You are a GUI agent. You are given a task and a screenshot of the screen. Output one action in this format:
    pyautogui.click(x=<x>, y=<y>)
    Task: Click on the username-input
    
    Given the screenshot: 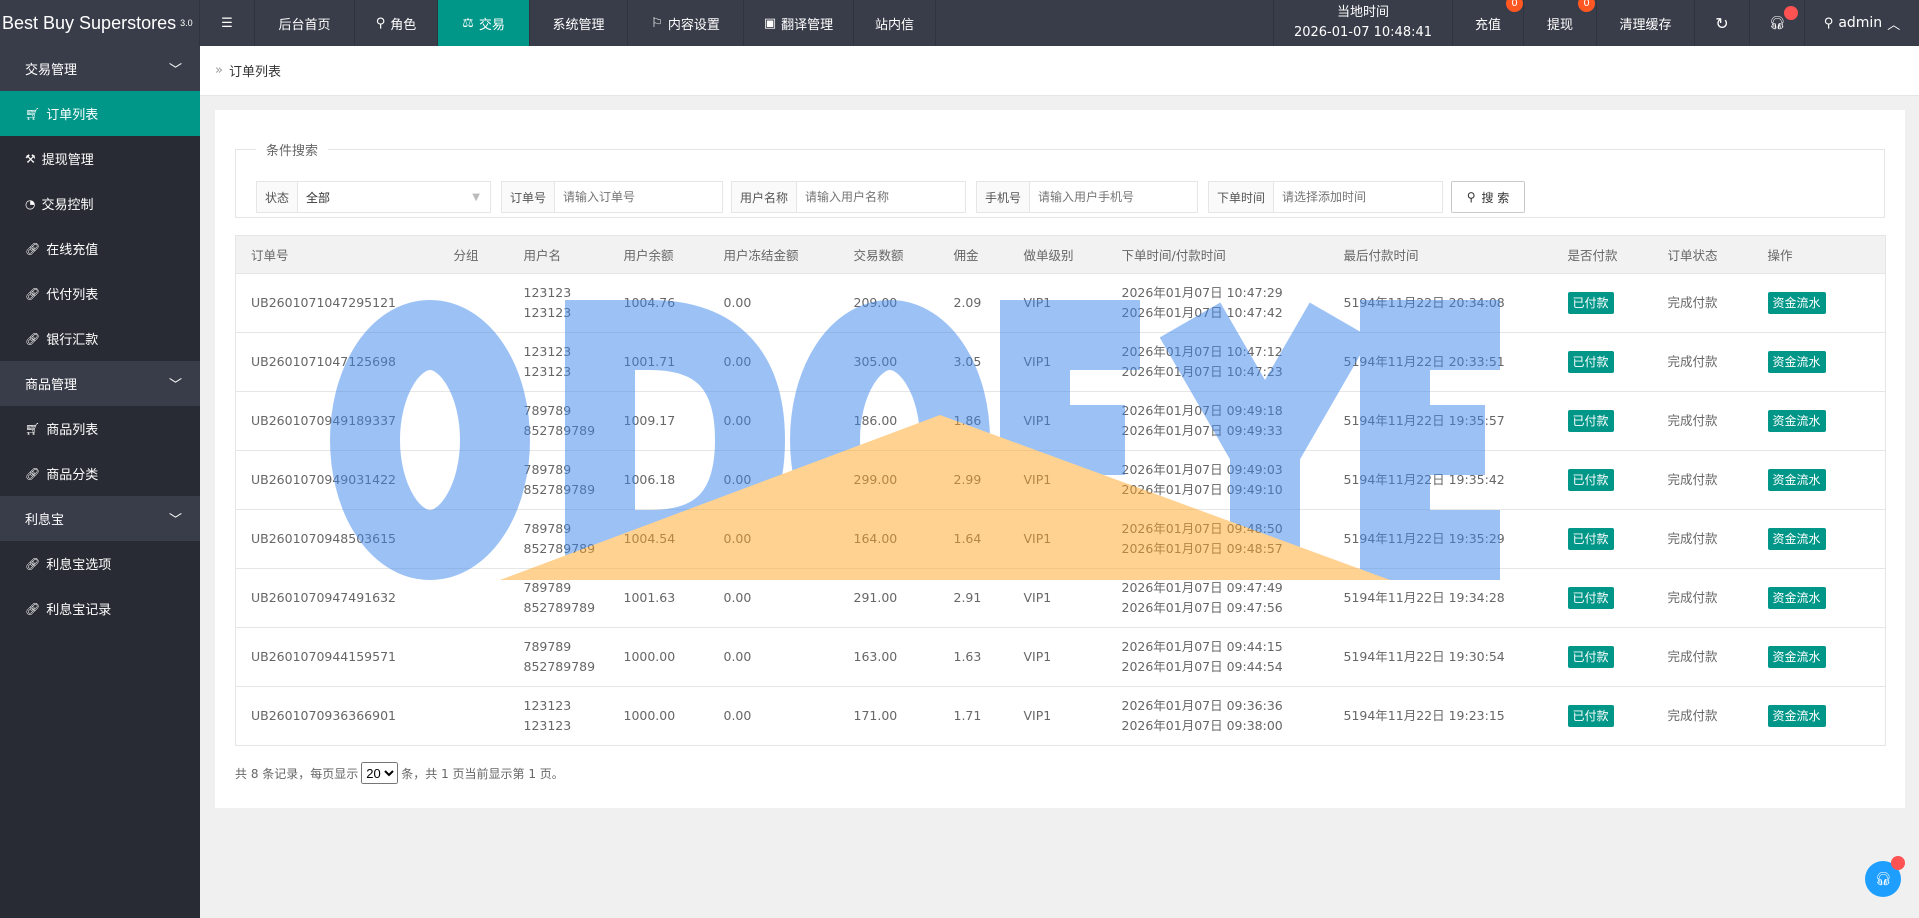 What is the action you would take?
    pyautogui.click(x=881, y=197)
    